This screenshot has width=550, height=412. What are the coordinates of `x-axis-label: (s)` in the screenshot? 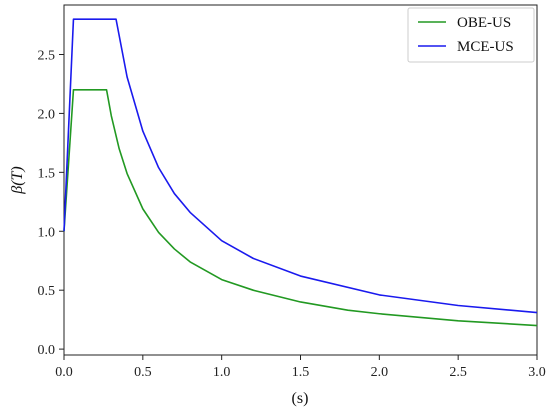 It's located at (300, 398).